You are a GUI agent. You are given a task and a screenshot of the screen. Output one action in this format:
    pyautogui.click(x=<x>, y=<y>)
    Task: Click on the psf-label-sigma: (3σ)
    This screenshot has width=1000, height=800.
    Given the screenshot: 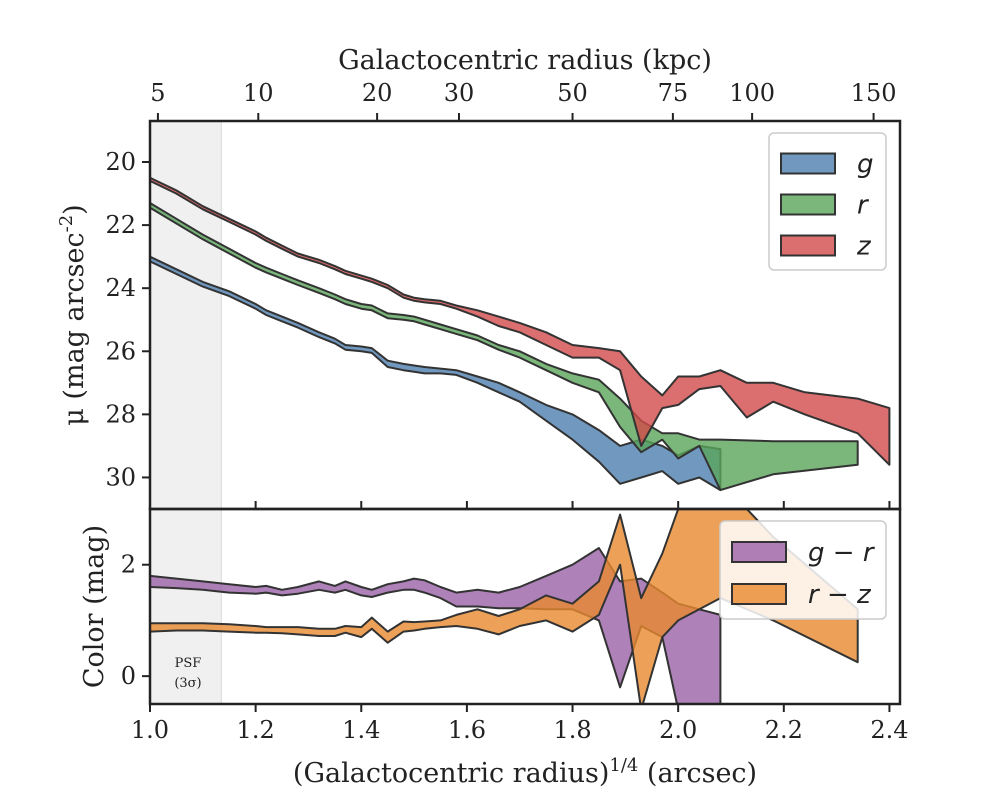 What is the action you would take?
    pyautogui.click(x=187, y=683)
    